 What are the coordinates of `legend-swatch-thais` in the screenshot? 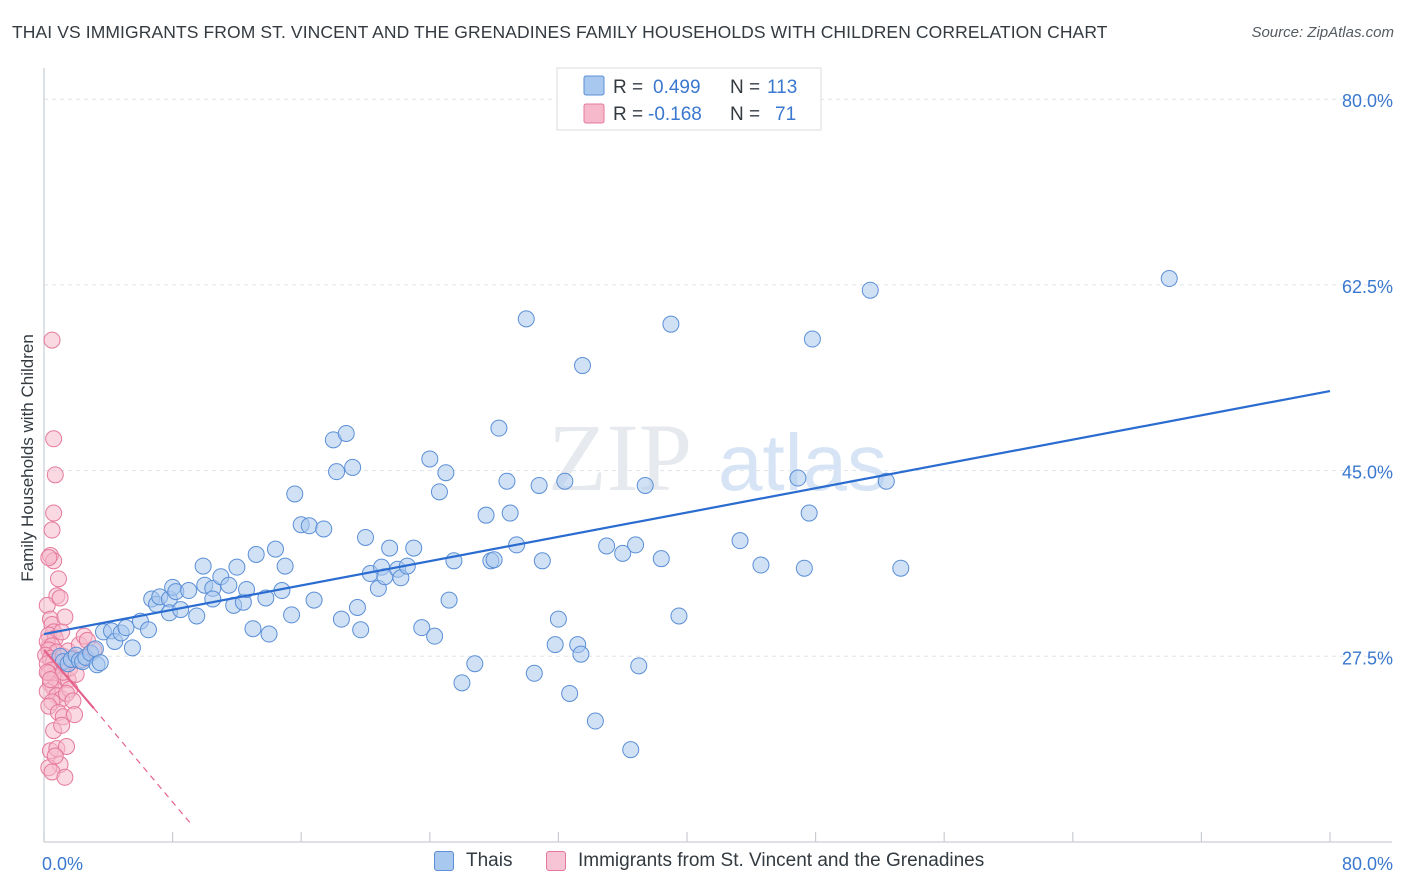 It's located at (594, 85).